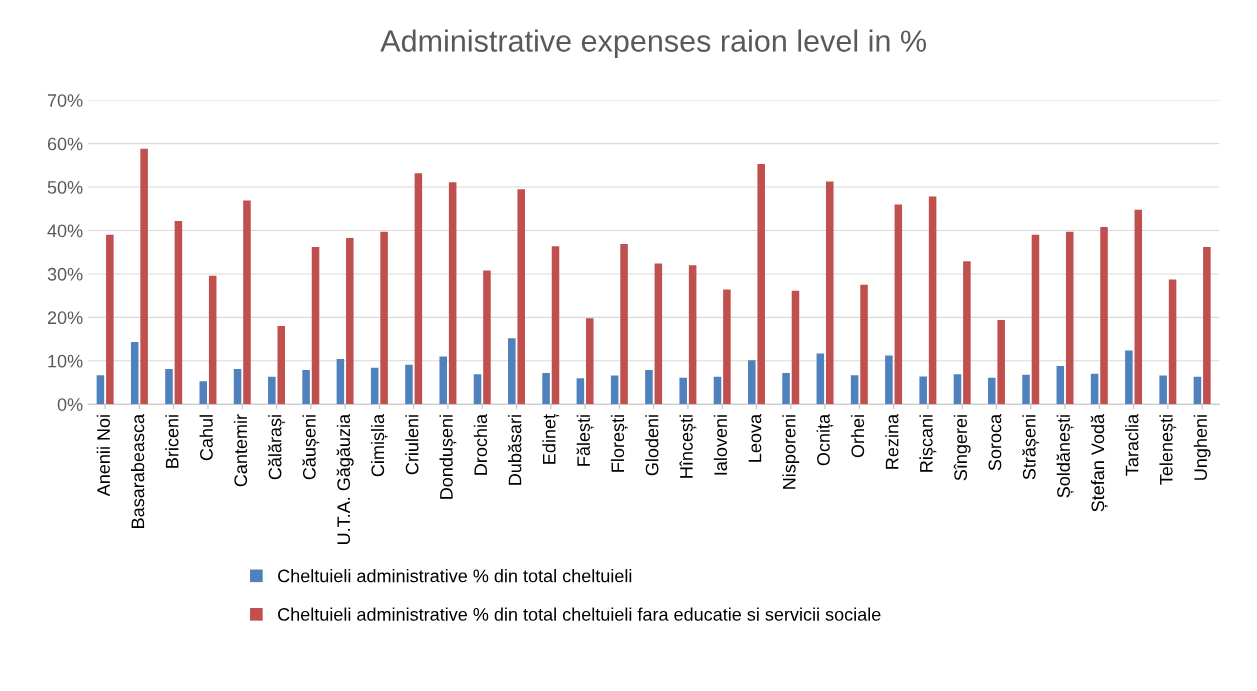 Image resolution: width=1257 pixels, height=691 pixels. What do you see at coordinates (652, 445) in the screenshot?
I see `x-tick-label: Glodeni` at bounding box center [652, 445].